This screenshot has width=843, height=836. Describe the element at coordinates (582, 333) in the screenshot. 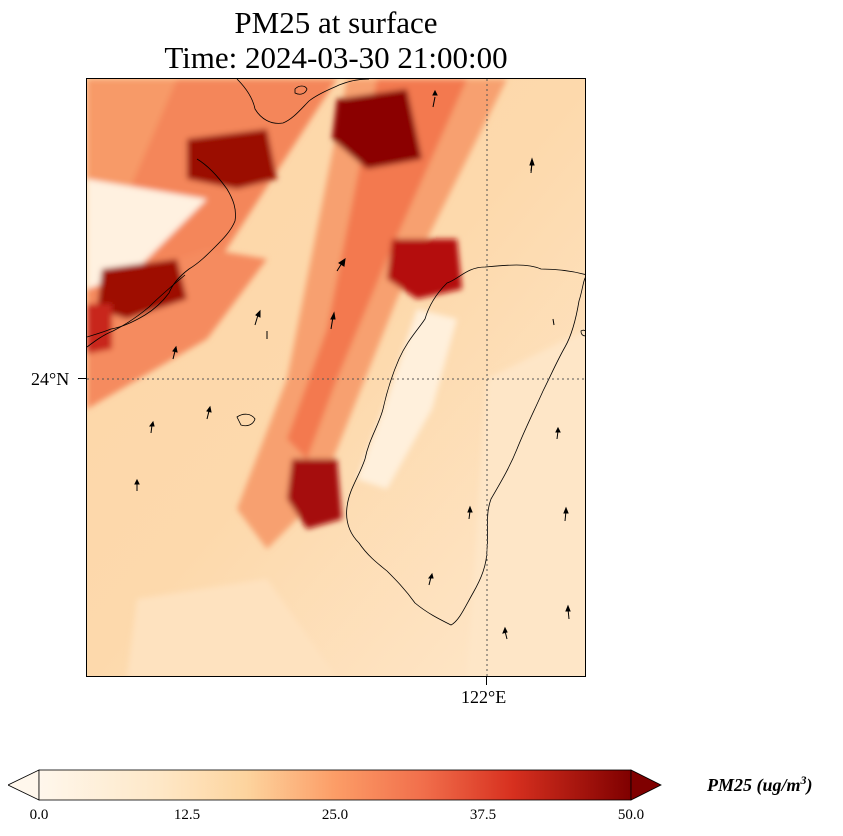

I see `coastline-islet-east` at that location.